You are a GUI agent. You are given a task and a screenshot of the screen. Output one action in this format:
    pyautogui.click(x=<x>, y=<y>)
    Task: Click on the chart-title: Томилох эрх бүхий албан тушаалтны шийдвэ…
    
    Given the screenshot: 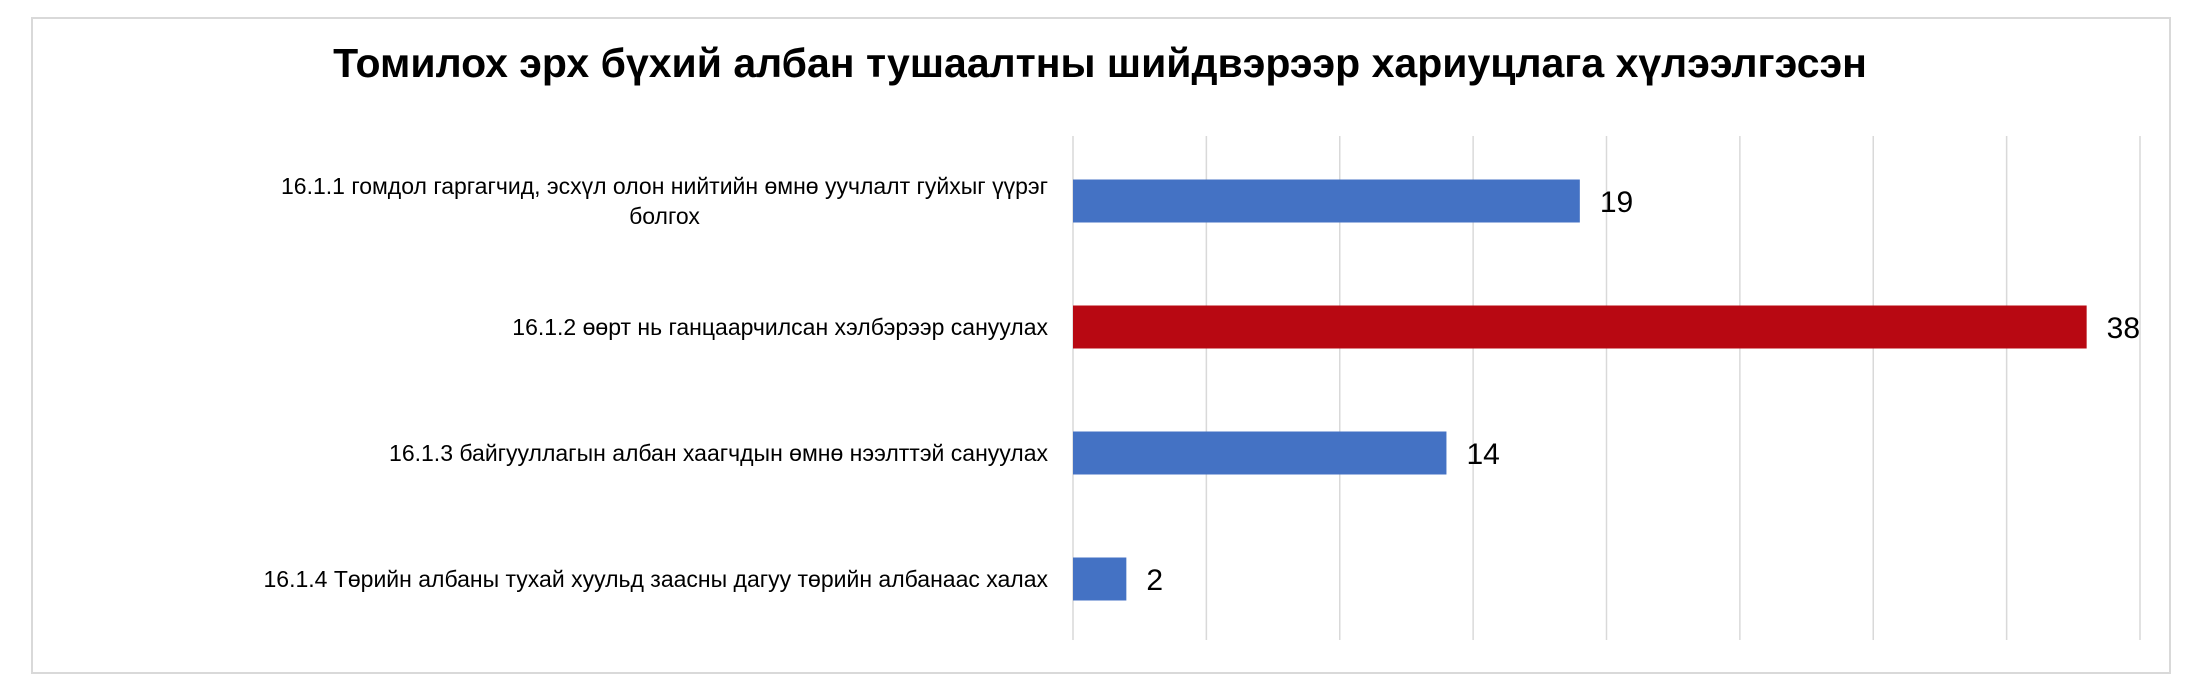 What is the action you would take?
    pyautogui.click(x=1100, y=63)
    